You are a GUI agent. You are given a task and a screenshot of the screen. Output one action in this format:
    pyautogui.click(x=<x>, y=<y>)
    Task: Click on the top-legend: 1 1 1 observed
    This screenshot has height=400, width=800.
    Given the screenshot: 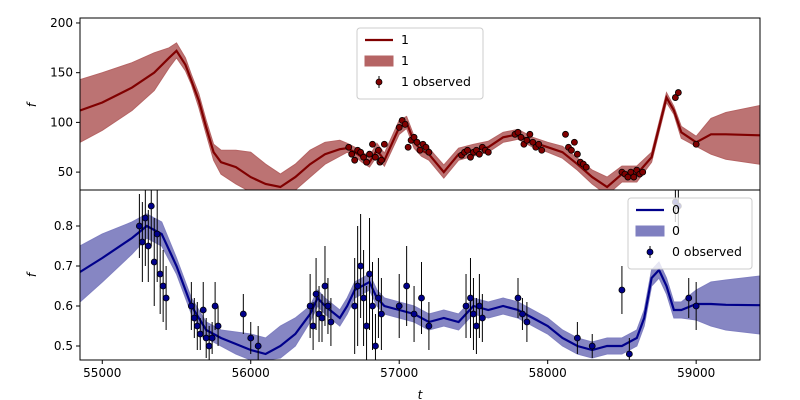 What is the action you would take?
    pyautogui.click(x=420, y=63)
    